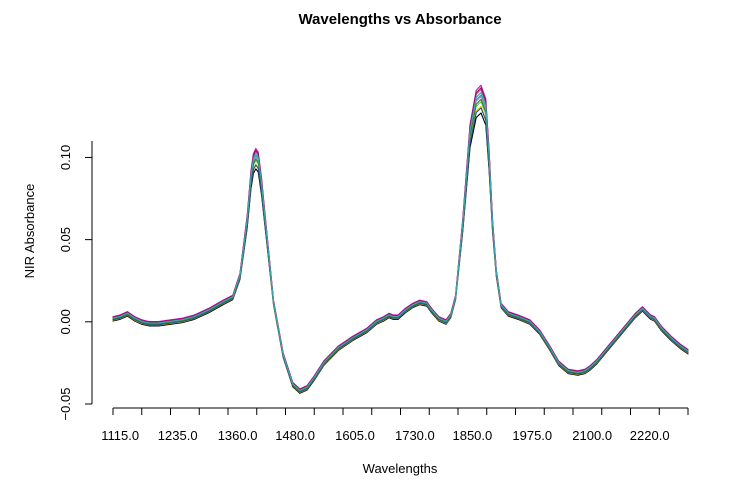 The height and width of the screenshot is (483, 740). Describe the element at coordinates (532, 435) in the screenshot. I see `x-tick-label: 1975.0` at that location.